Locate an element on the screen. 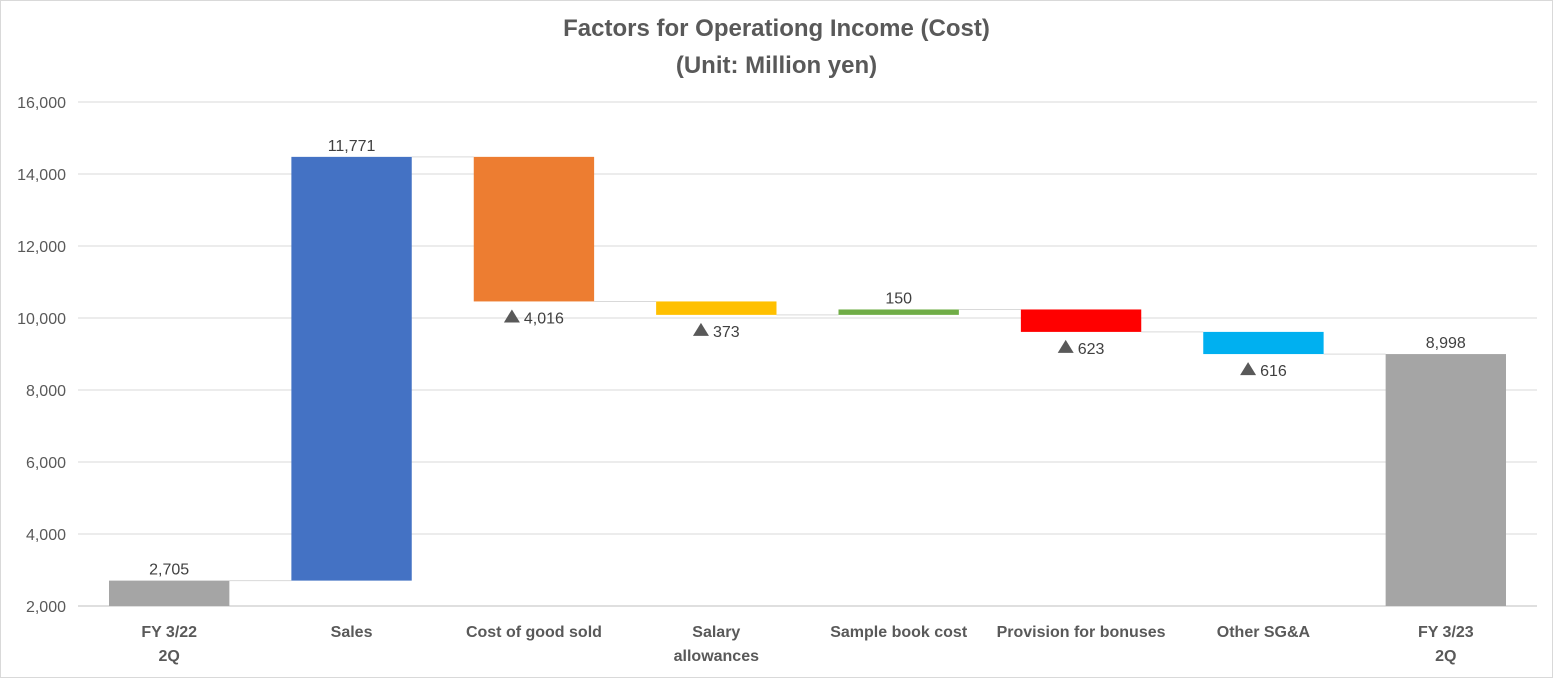 This screenshot has width=1553, height=678. category-label: Salary is located at coordinates (716, 632).